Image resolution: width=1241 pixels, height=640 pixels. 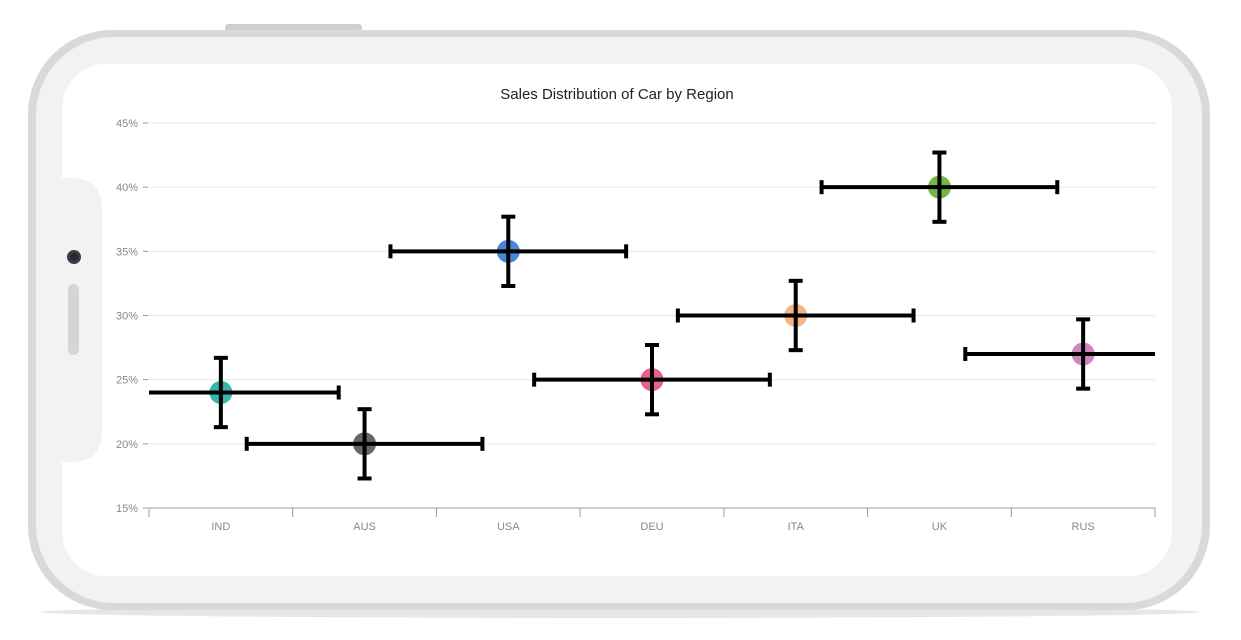 What do you see at coordinates (127, 445) in the screenshot?
I see `y-tick-label: 20%` at bounding box center [127, 445].